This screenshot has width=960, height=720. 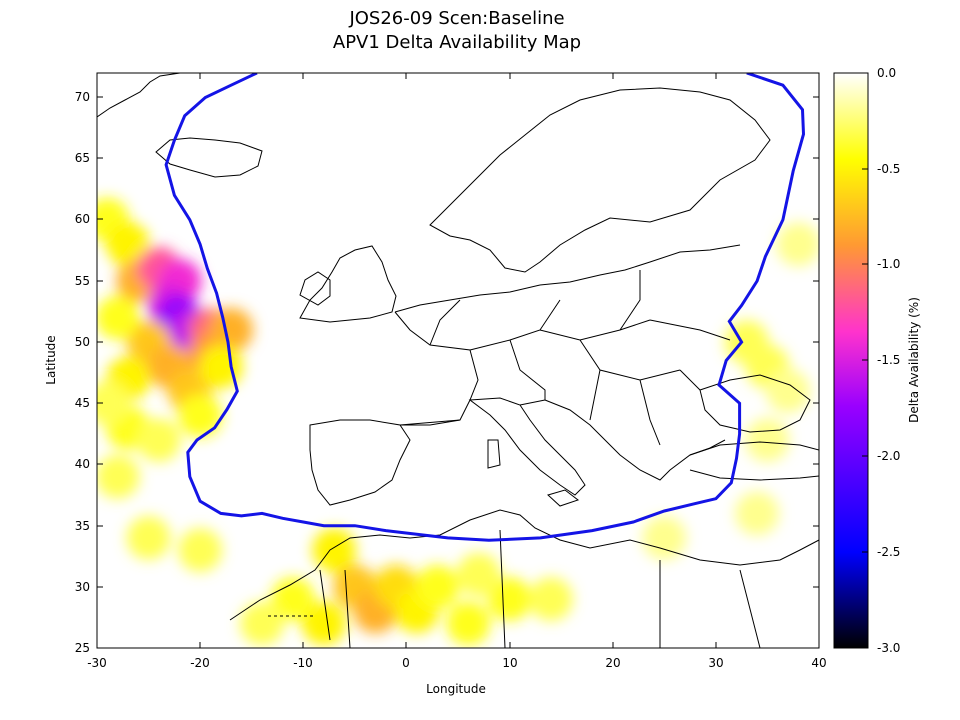 I want to click on y-tick-label: 40, so click(x=82, y=464).